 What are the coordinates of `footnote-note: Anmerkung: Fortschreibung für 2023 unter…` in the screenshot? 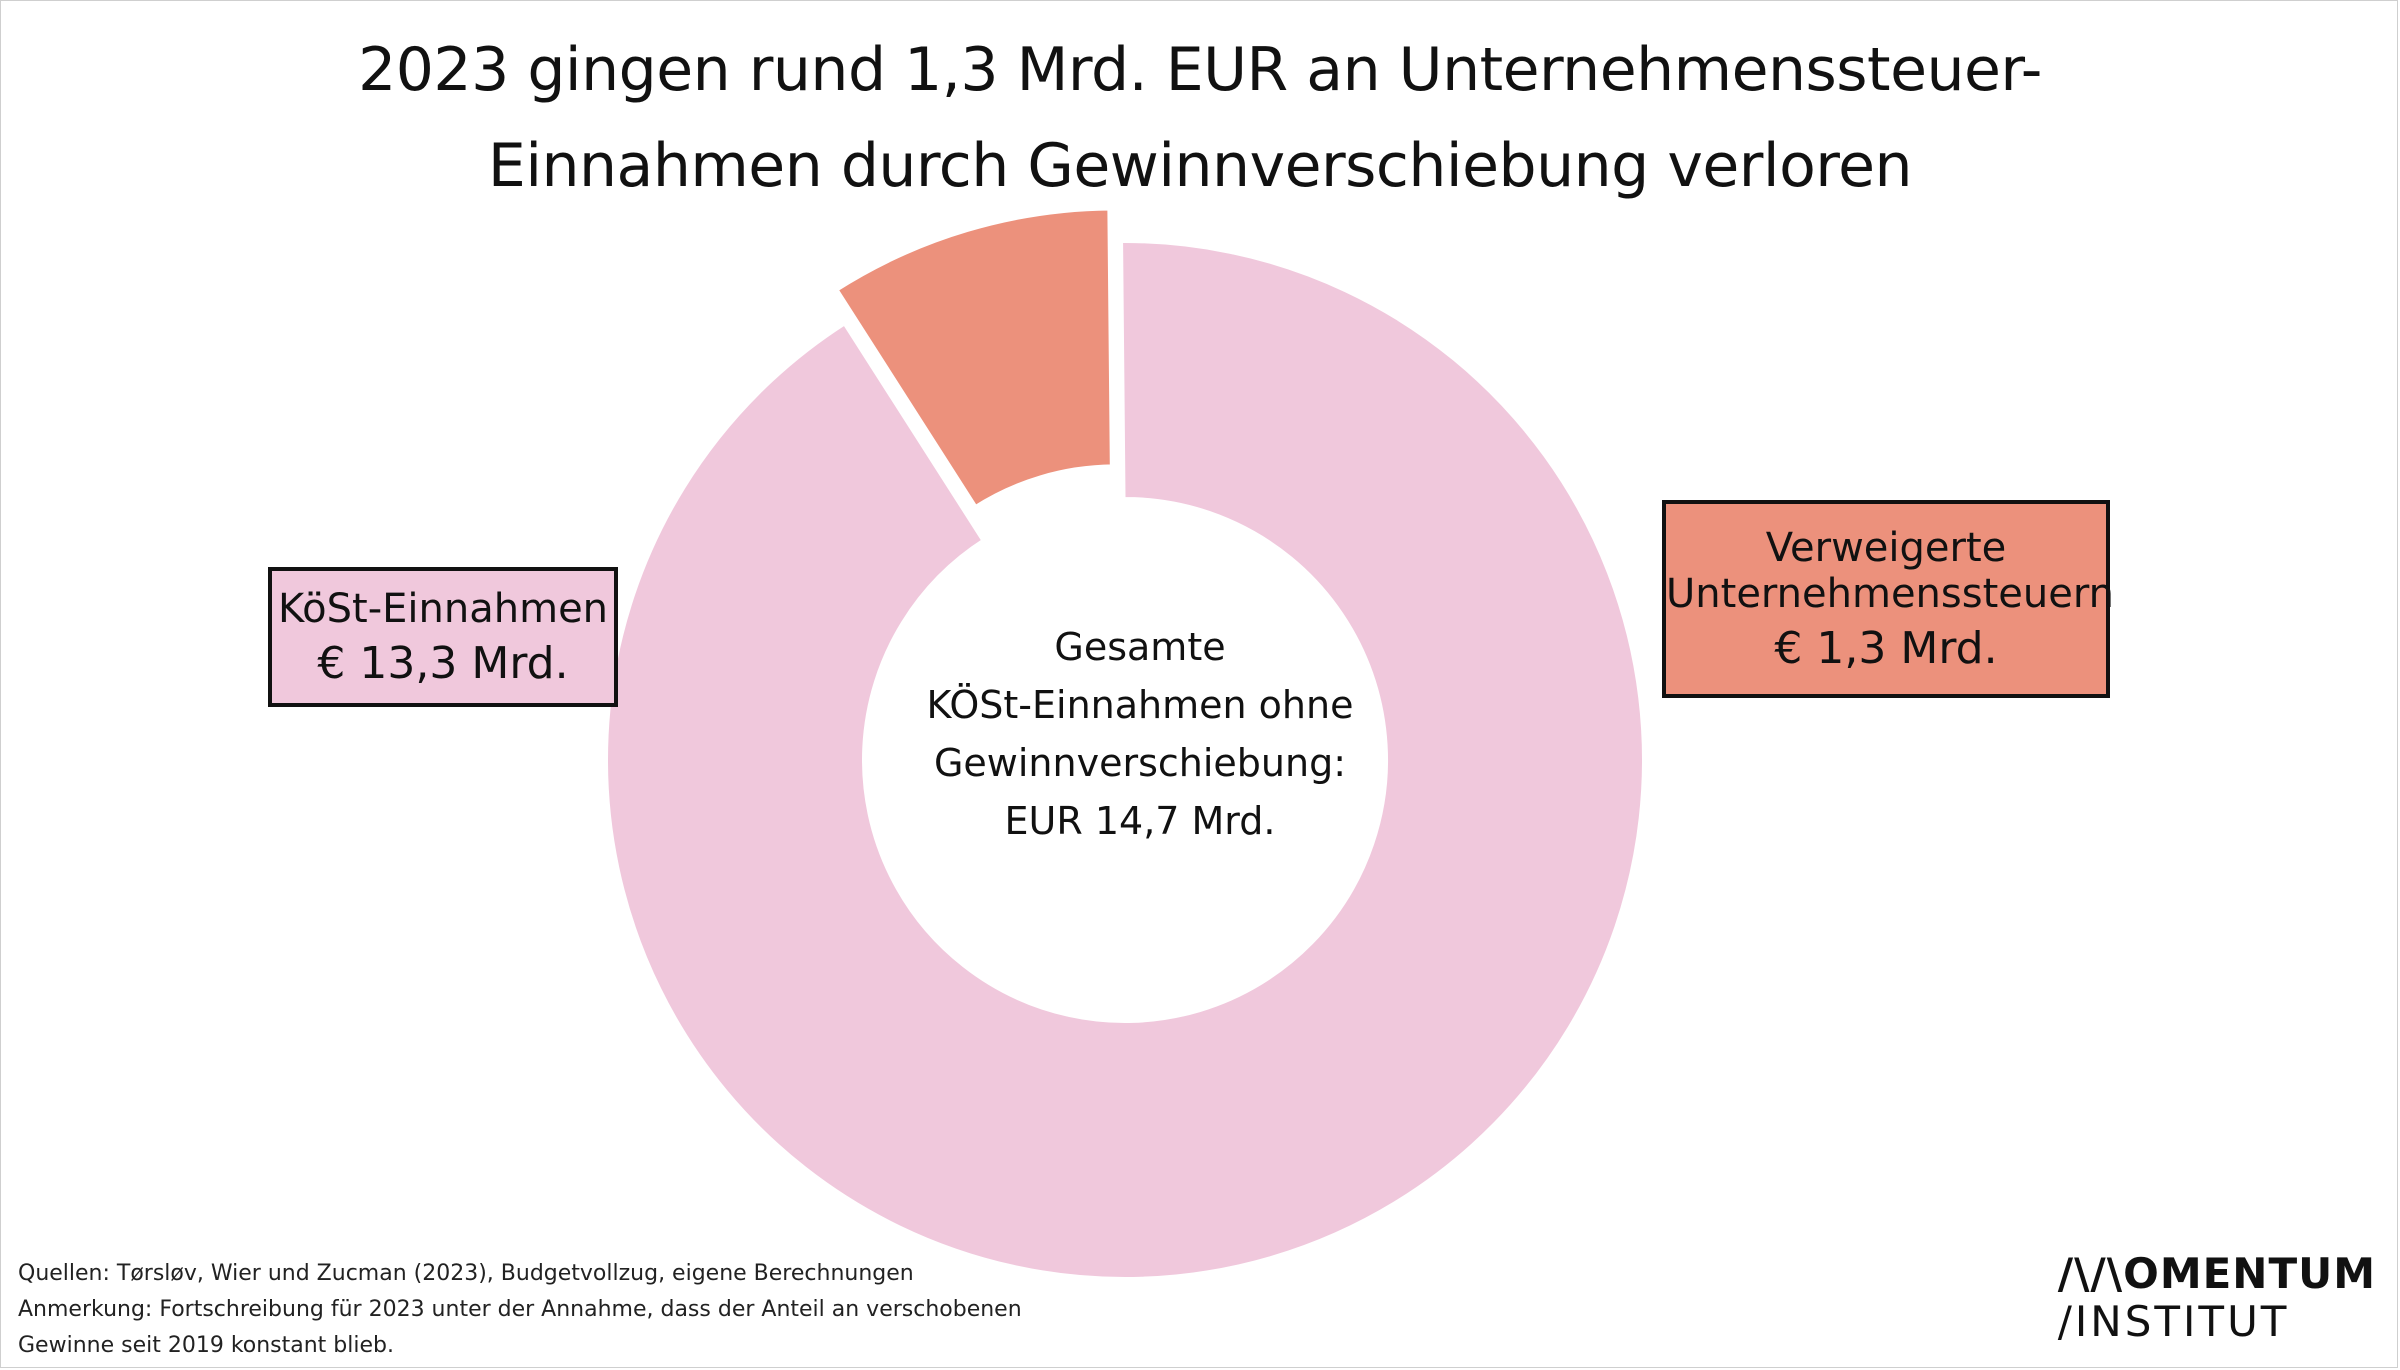 It's located at (520, 1309).